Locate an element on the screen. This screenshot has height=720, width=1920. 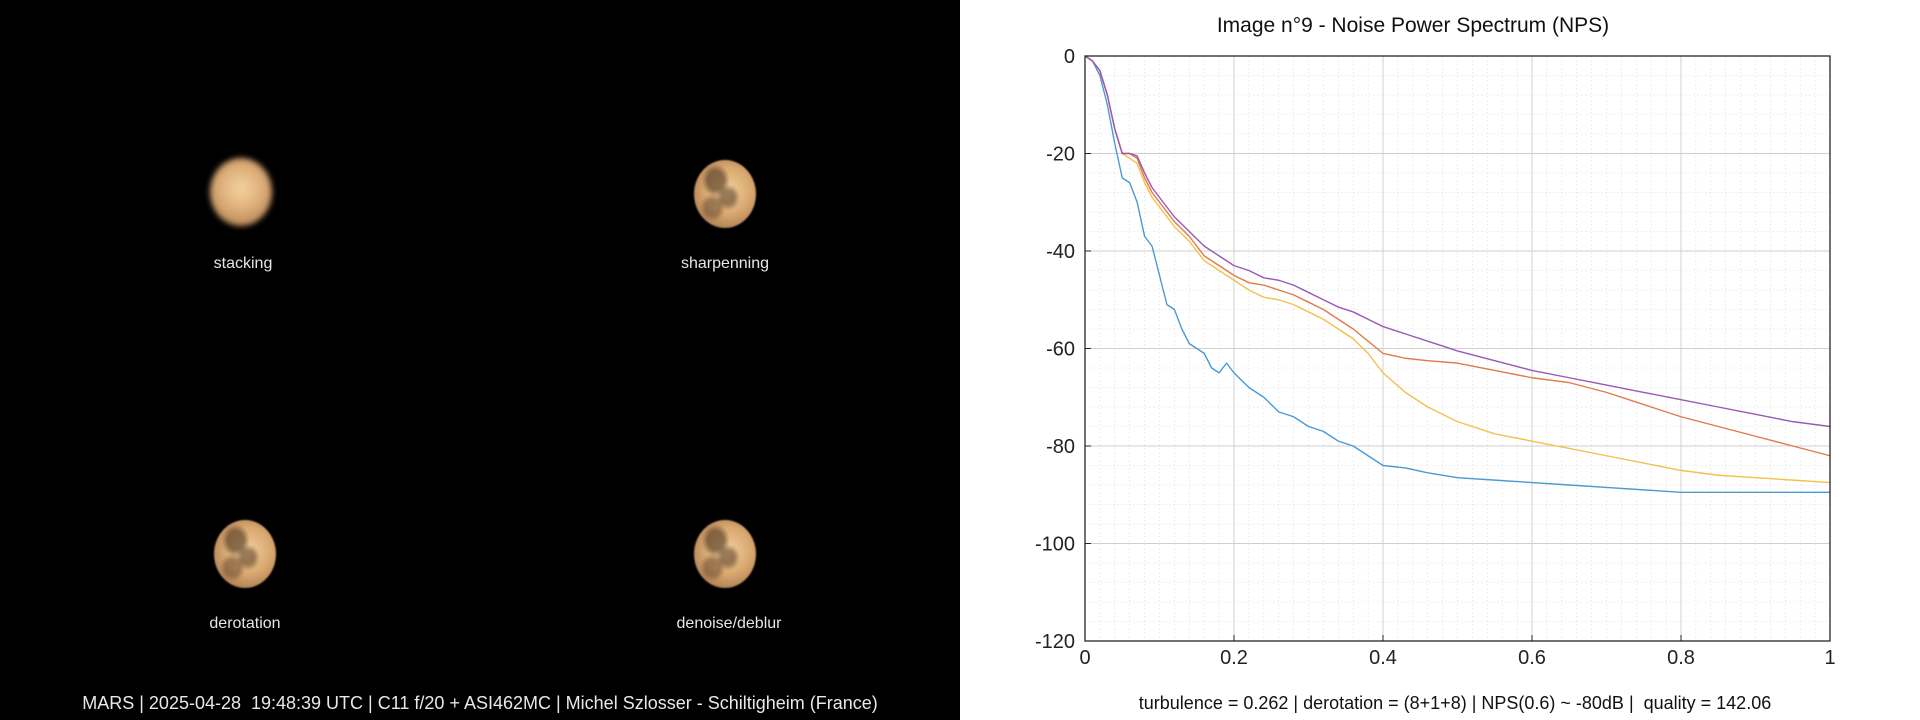
y-tick-label: -80 is located at coordinates (1060, 447).